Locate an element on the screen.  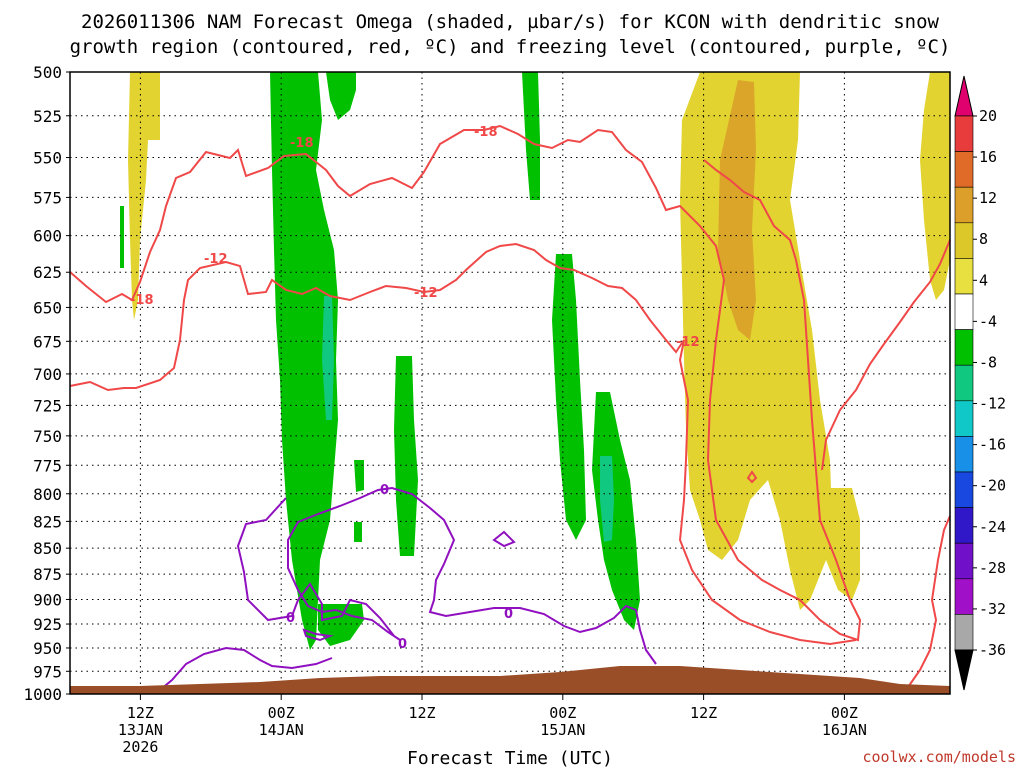
dgz-bottom-right-contour is located at coordinates (928, 603).